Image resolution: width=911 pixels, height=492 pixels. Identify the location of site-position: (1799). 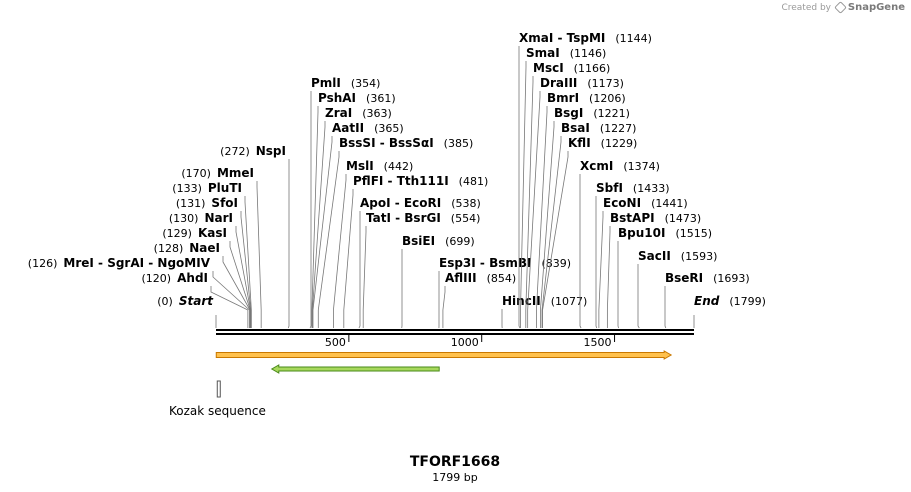
(747, 301).